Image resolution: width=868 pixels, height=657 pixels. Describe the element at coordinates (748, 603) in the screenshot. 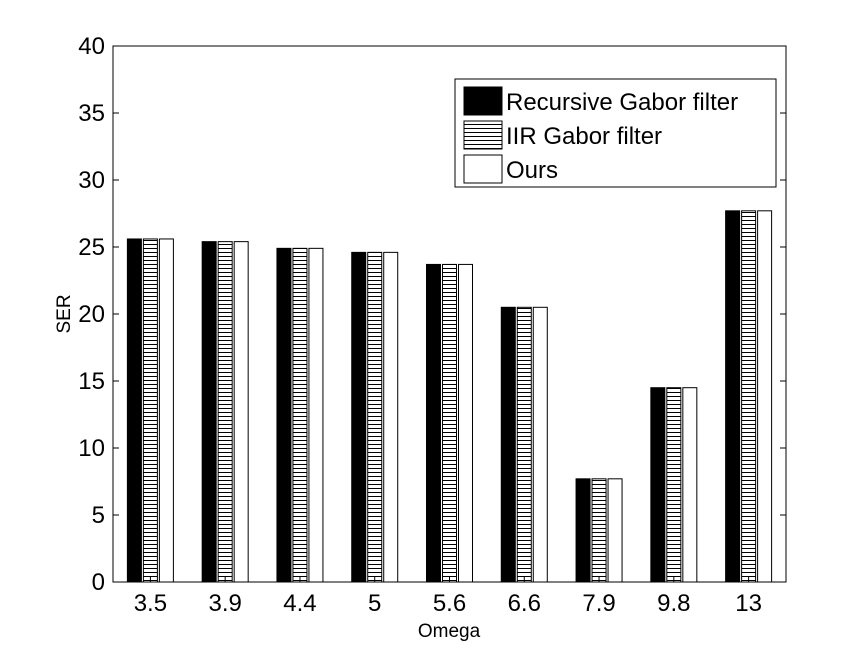

I see `x-tick-label: 13` at that location.